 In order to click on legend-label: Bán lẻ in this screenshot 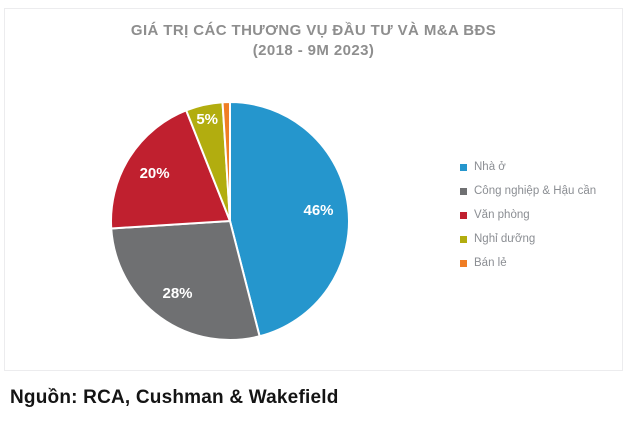, I will do `click(490, 263)`.